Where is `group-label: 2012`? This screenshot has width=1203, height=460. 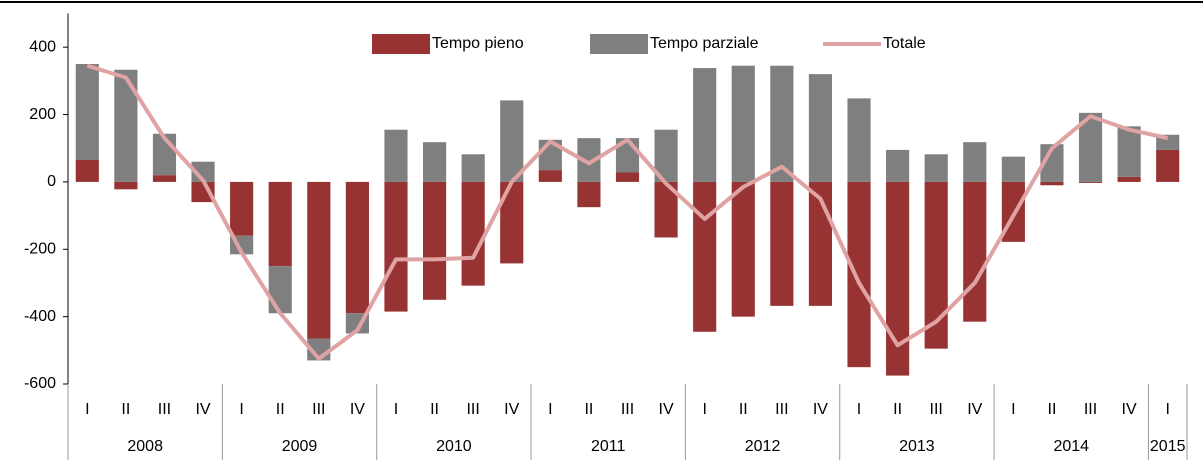
group-label: 2012 is located at coordinates (763, 446).